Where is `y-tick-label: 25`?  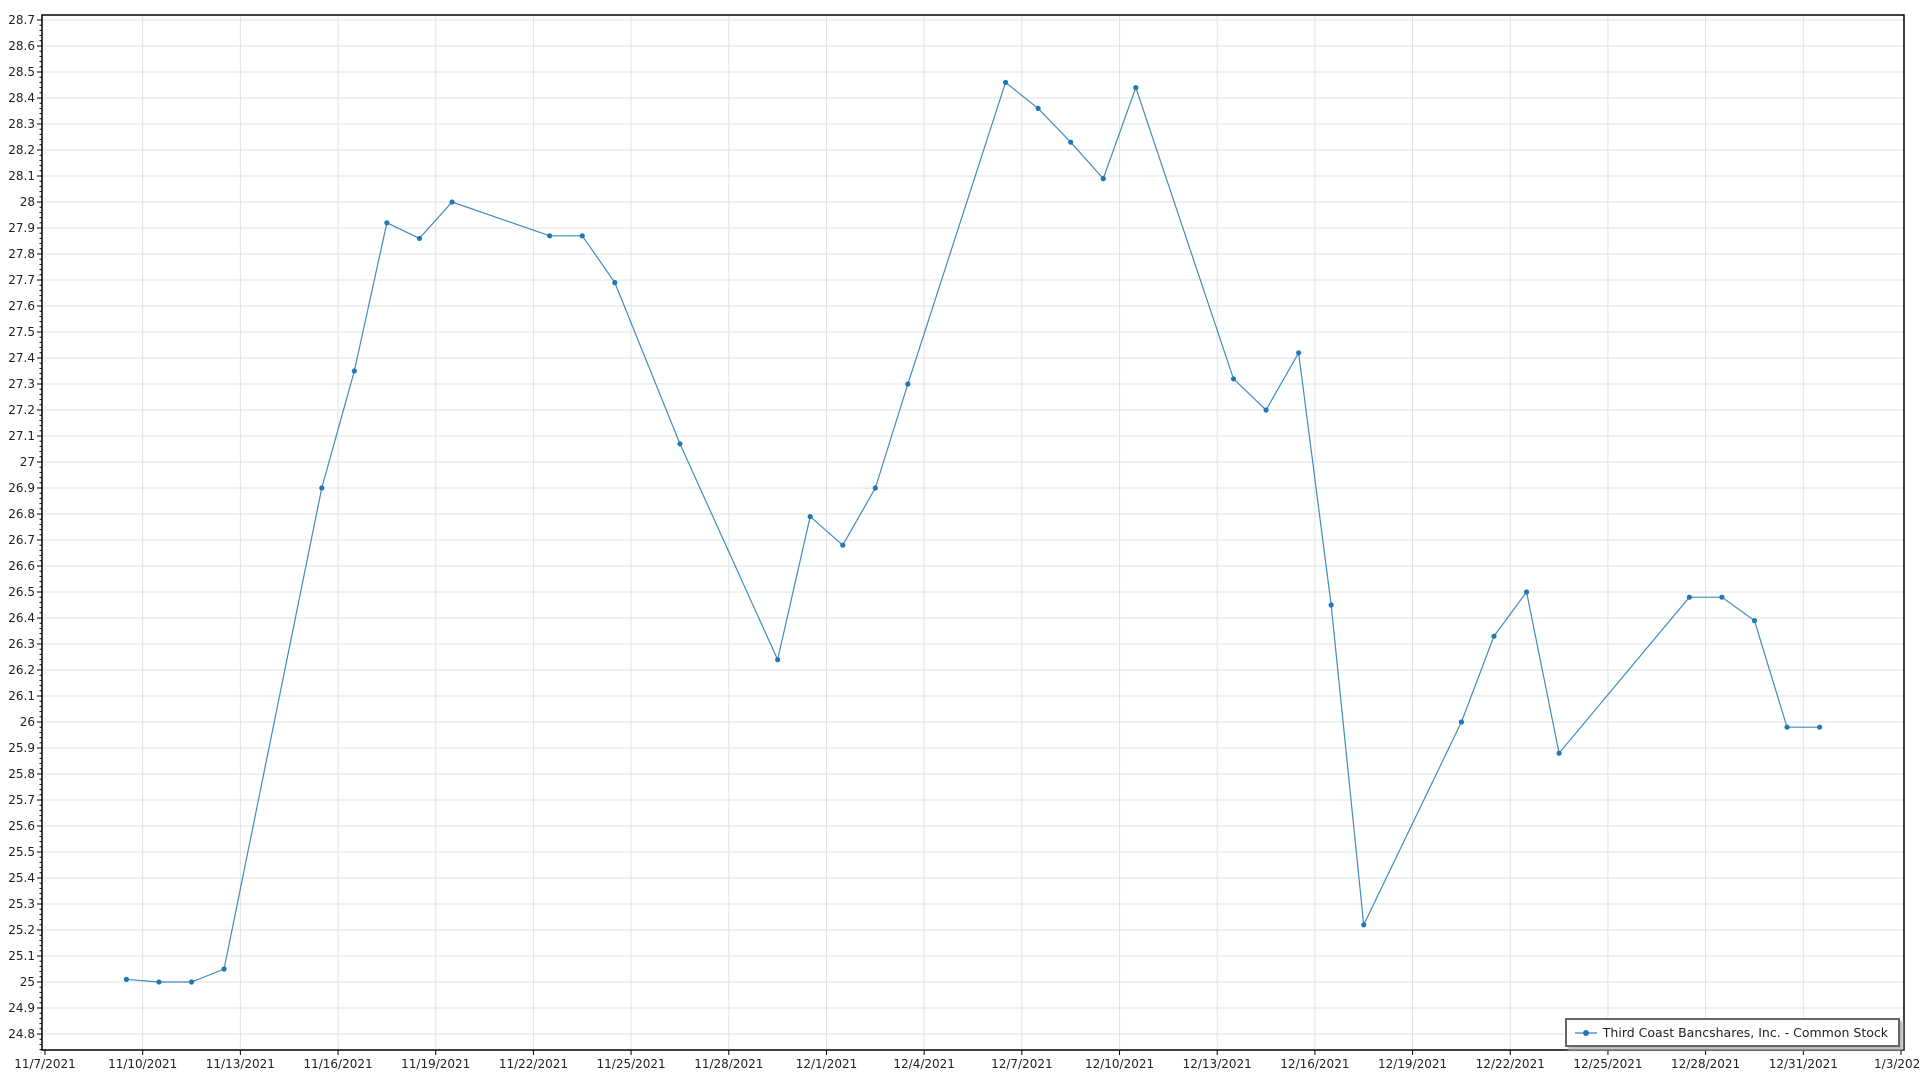 y-tick-label: 25 is located at coordinates (27, 982).